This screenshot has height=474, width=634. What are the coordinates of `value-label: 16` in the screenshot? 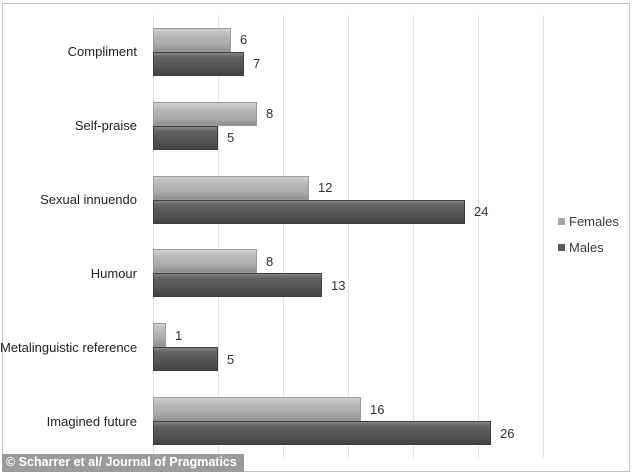 It's located at (377, 409).